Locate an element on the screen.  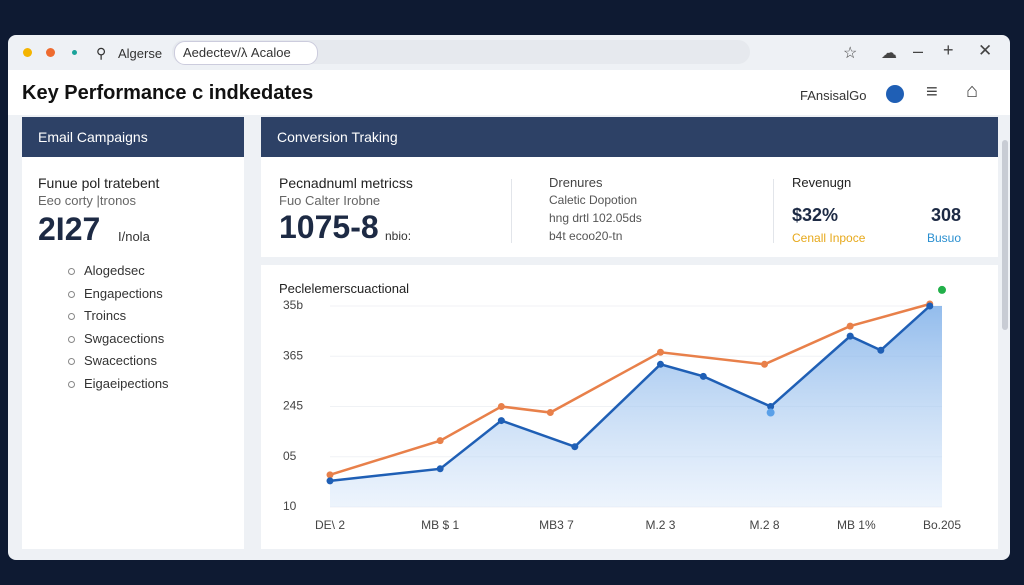
metric-caption: Cenall Inpoce is located at coordinates (829, 238).